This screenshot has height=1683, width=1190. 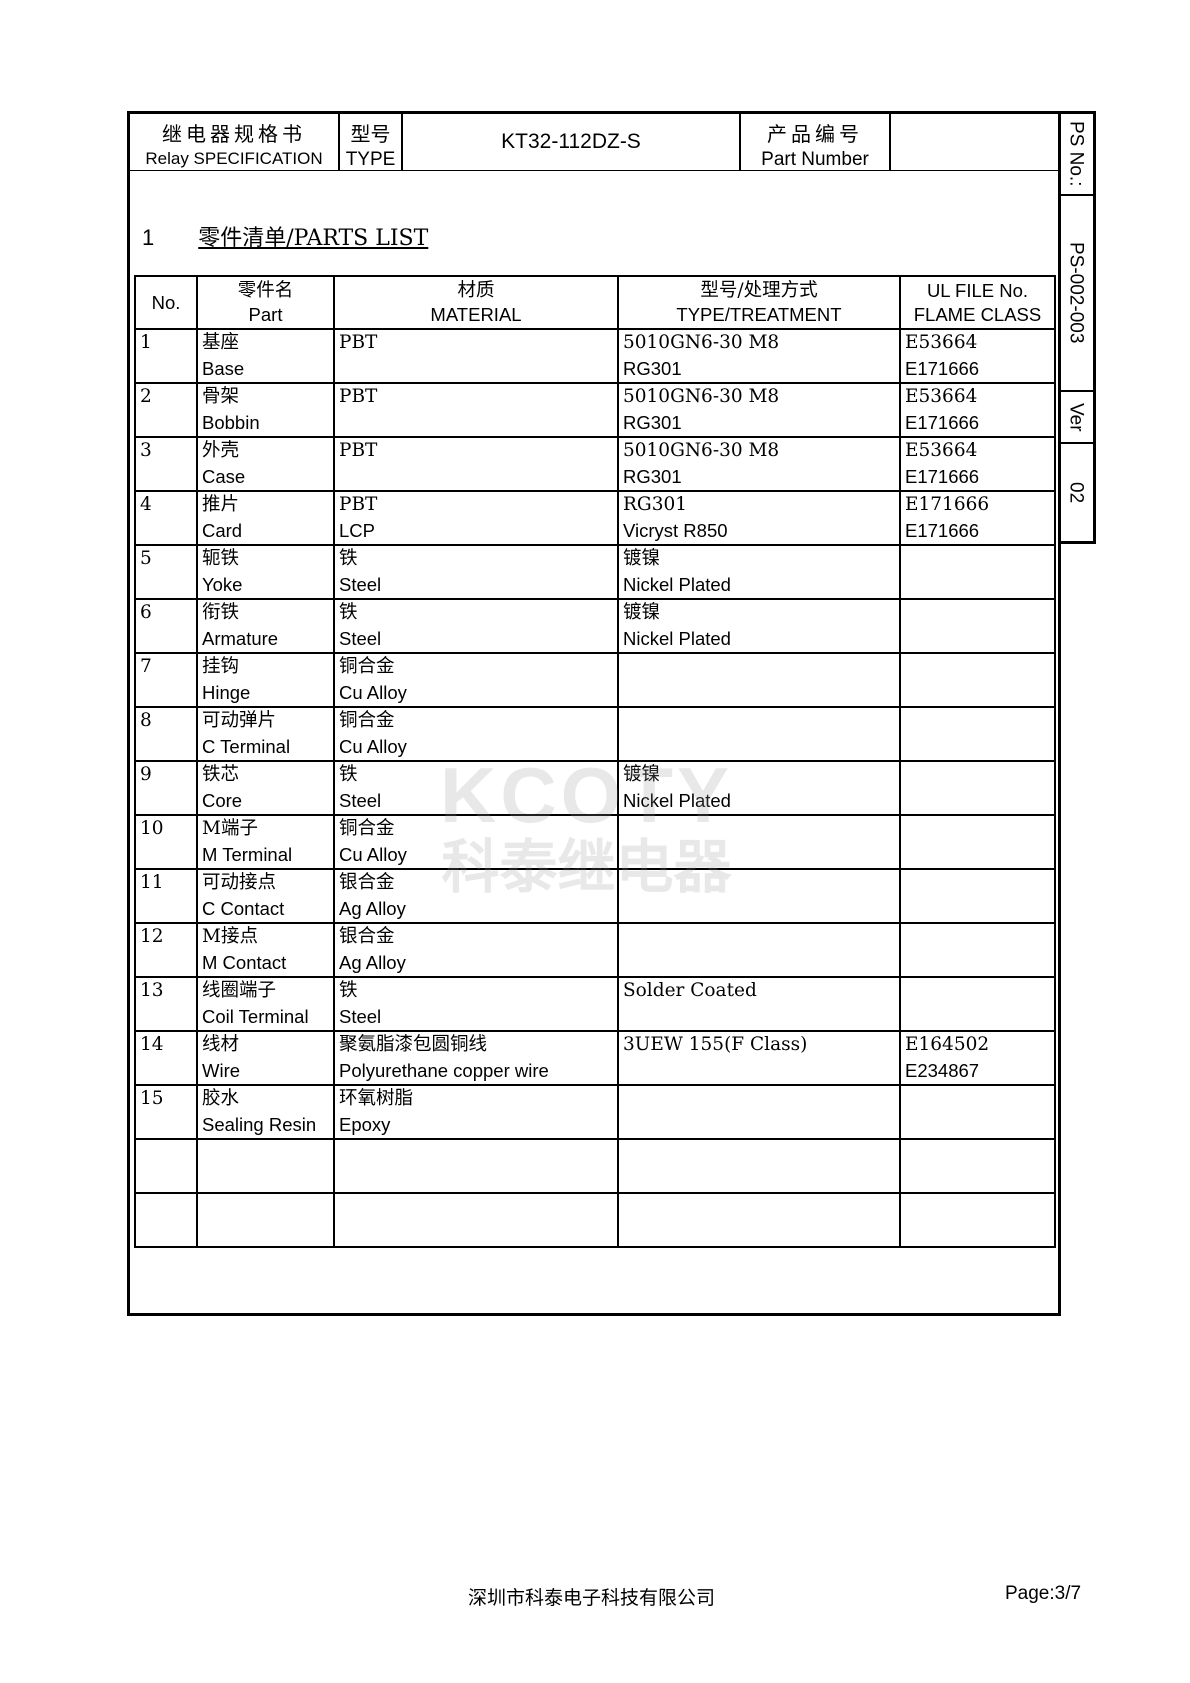 I want to click on table-row: 10 M端子 M Terminal 铜合金 Cu Alloy, so click(x=595, y=842).